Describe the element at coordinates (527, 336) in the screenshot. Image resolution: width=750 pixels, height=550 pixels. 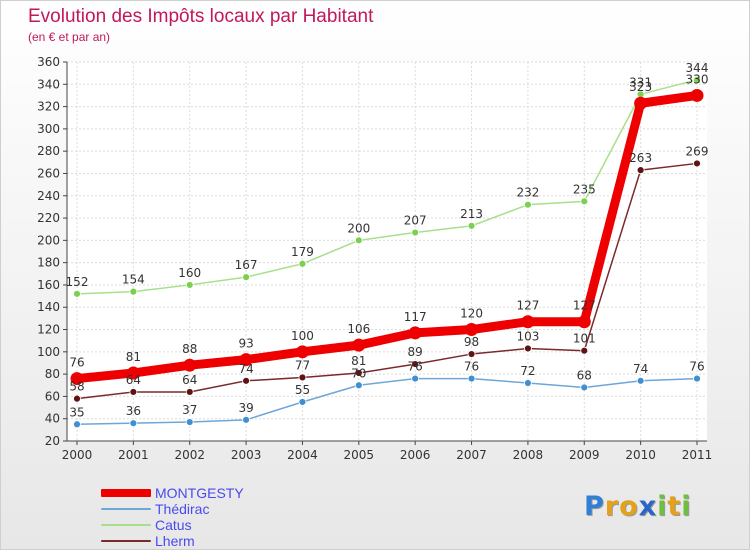
I see `data-label-lherm: 103` at that location.